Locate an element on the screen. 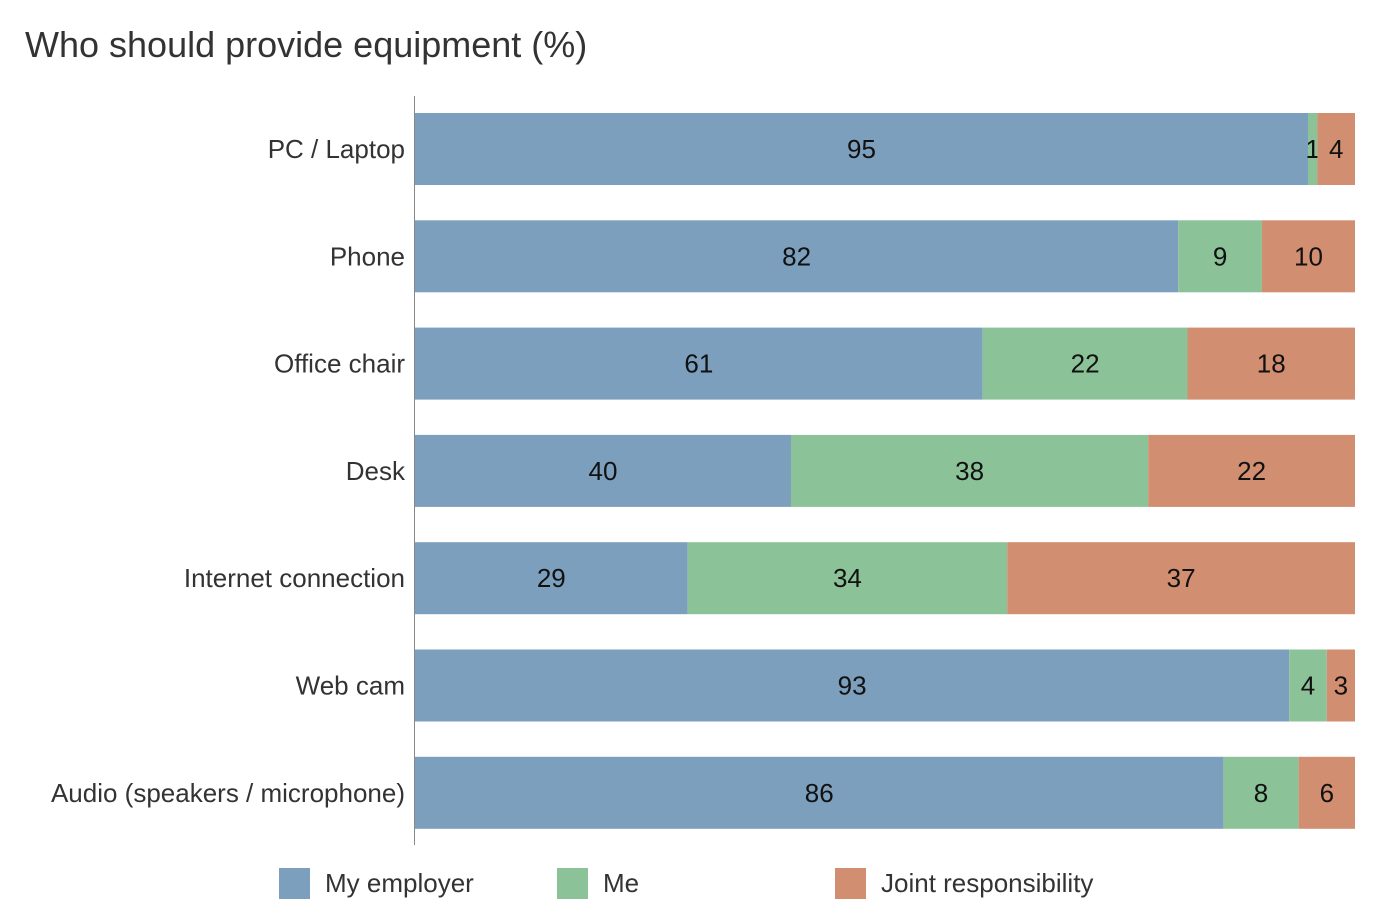 The image size is (1375, 919). data-label: 9 is located at coordinates (1220, 256).